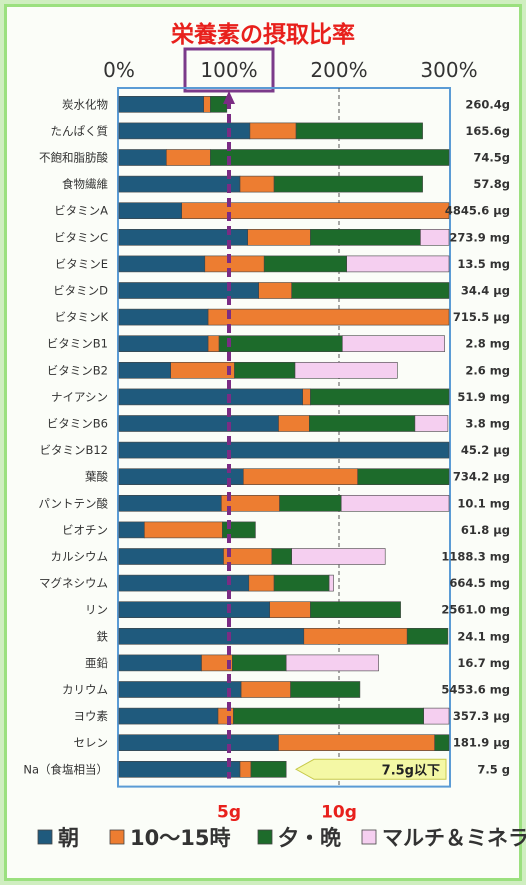 Image resolution: width=526 pixels, height=885 pixels. I want to click on marker-arrowhead, so click(229, 97).